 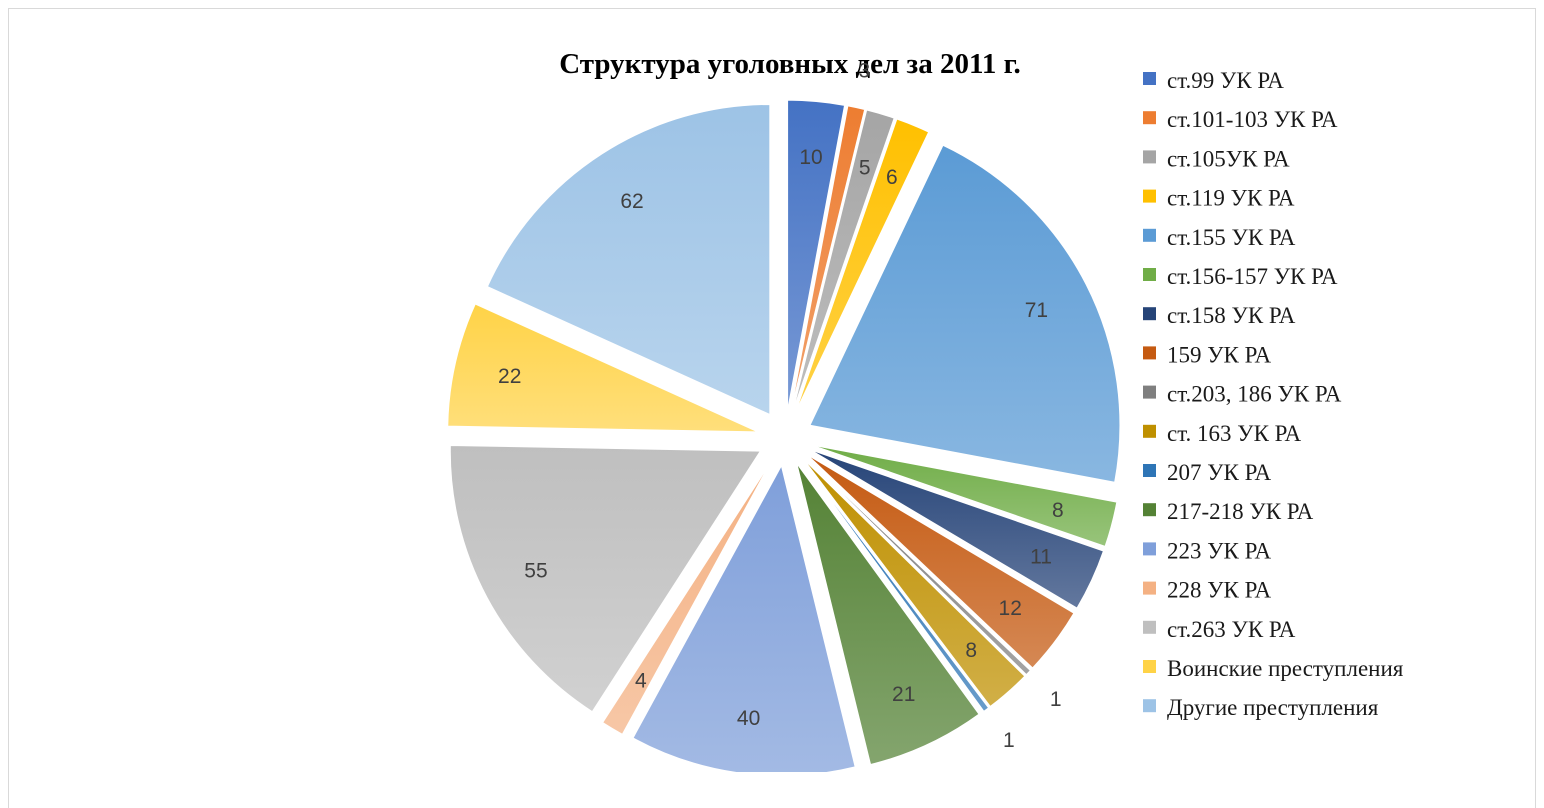 I want to click on legend-label: ст.156-157 УК РА, so click(x=1252, y=276).